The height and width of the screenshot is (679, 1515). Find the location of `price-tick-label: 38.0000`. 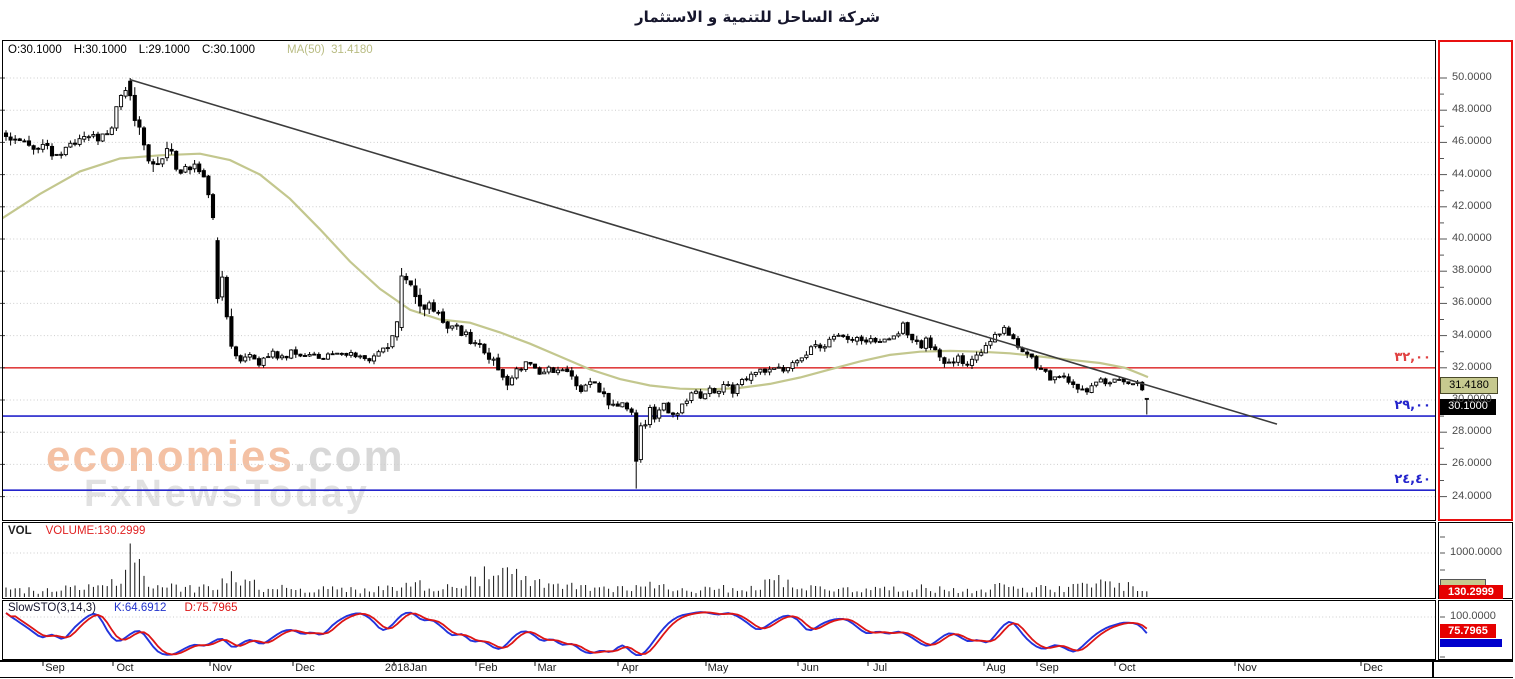

price-tick-label: 38.0000 is located at coordinates (1472, 270).